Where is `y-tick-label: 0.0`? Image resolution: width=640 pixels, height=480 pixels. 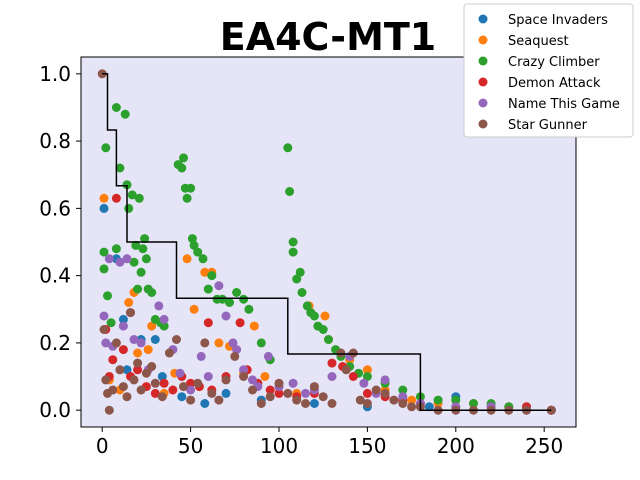
y-tick-label: 0.0 is located at coordinates (55, 410).